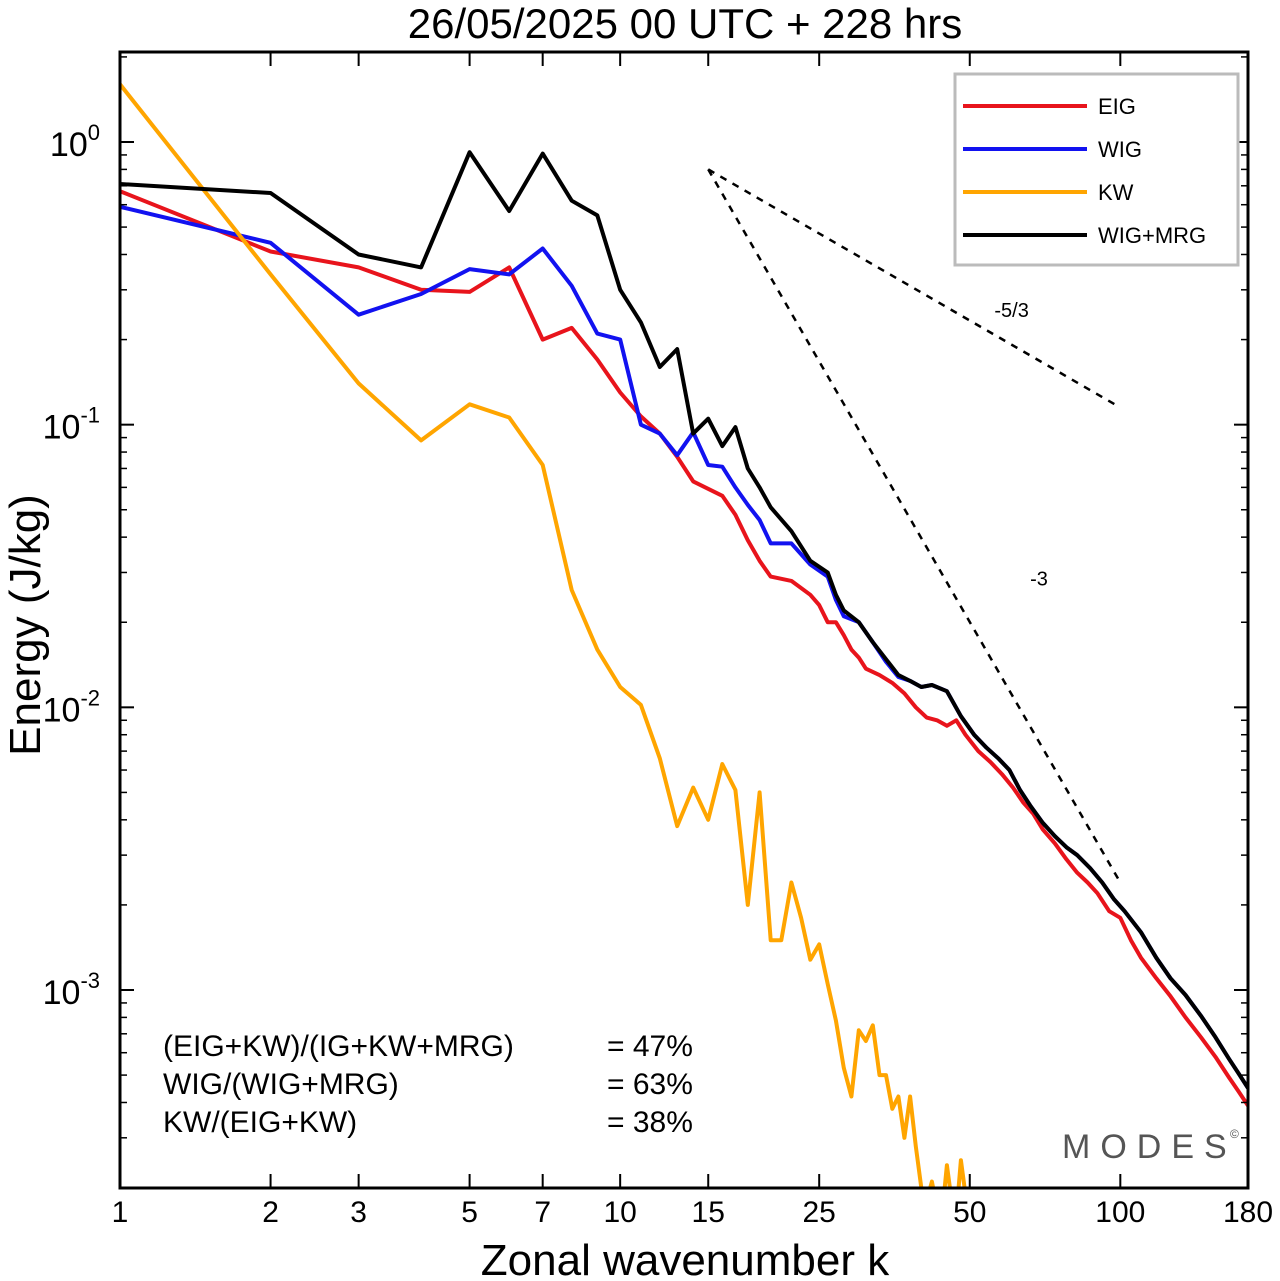  I want to click on x-tick-label: 10, so click(619, 1212).